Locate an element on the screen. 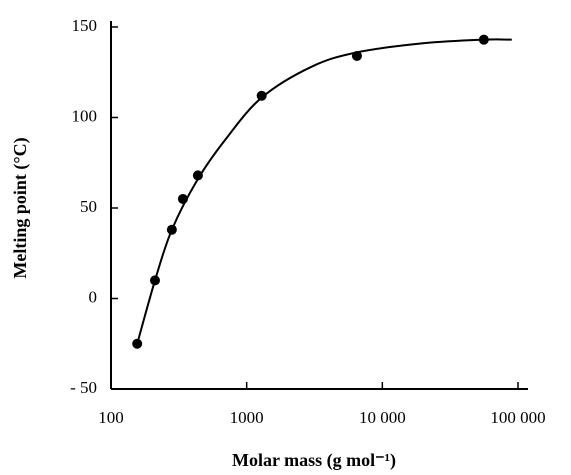  y-axis-title: Melting point (°C) is located at coordinates (20, 207).